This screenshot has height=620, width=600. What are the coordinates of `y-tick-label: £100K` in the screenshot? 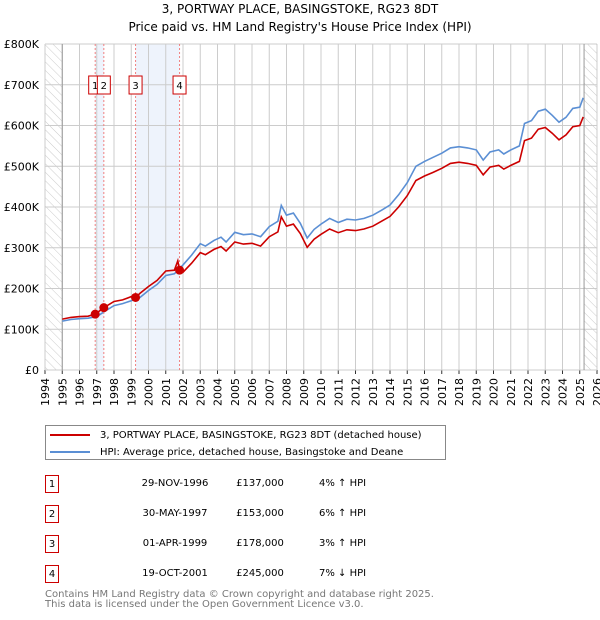 It's located at (22, 329).